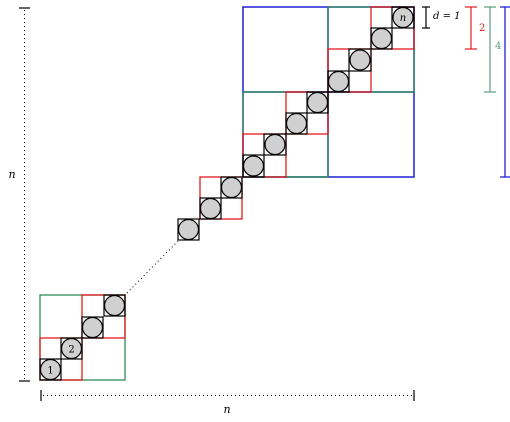 Image resolution: width=510 pixels, height=422 pixels. Describe the element at coordinates (482, 28) in the screenshot. I see `red-brace-label: 2` at that location.